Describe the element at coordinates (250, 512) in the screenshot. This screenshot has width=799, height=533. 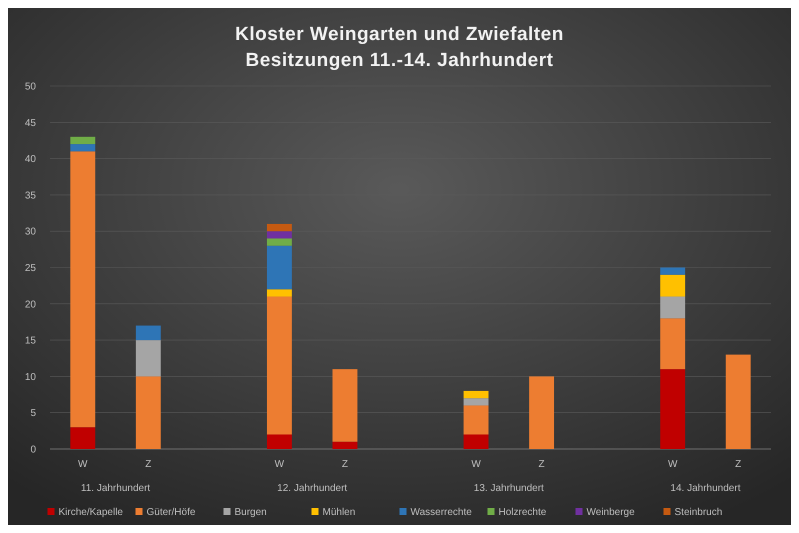
I see `legend-label: Burgen` at that location.